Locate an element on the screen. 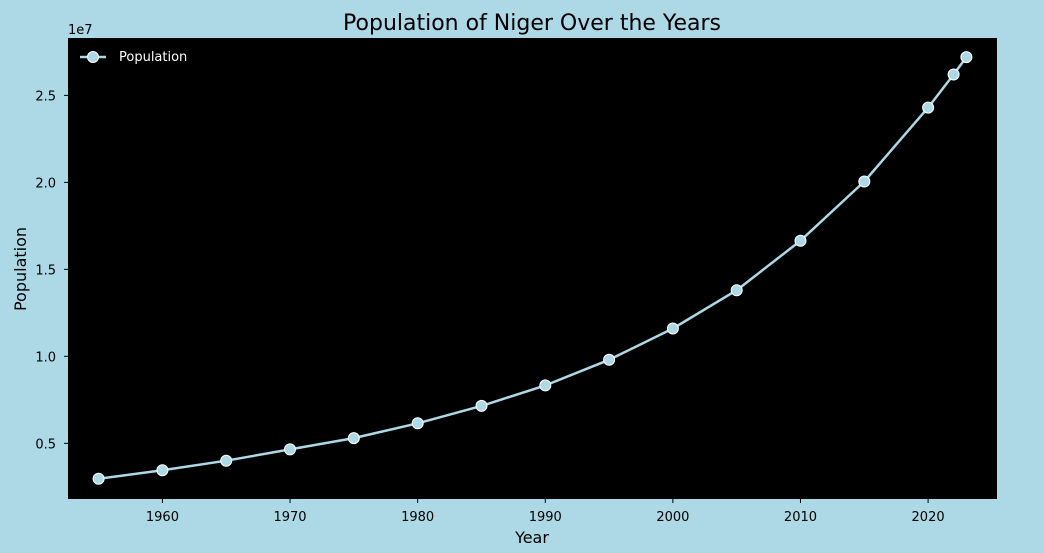  legend-marker-swatch is located at coordinates (93, 57).